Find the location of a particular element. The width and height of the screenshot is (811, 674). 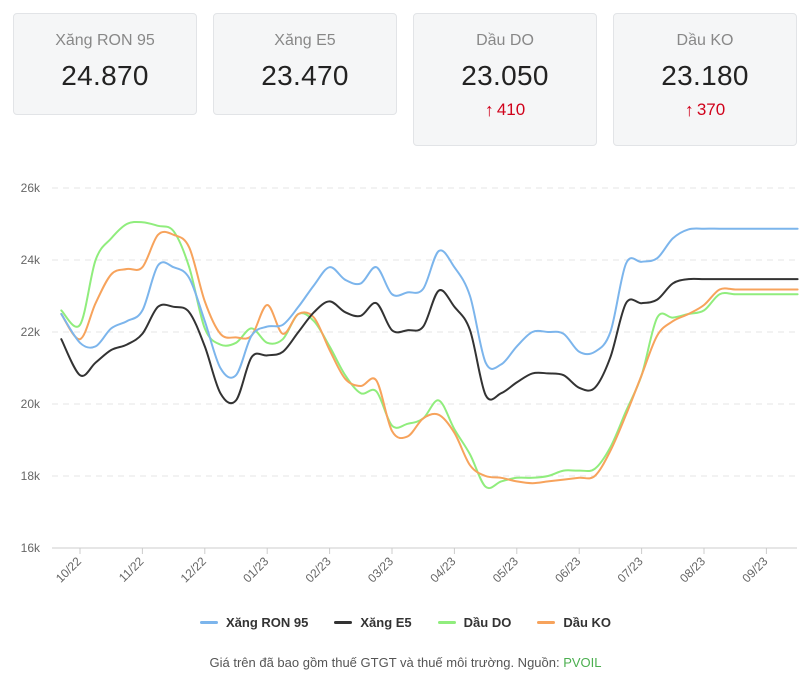

price-change: ↑ 370 is located at coordinates (705, 110).